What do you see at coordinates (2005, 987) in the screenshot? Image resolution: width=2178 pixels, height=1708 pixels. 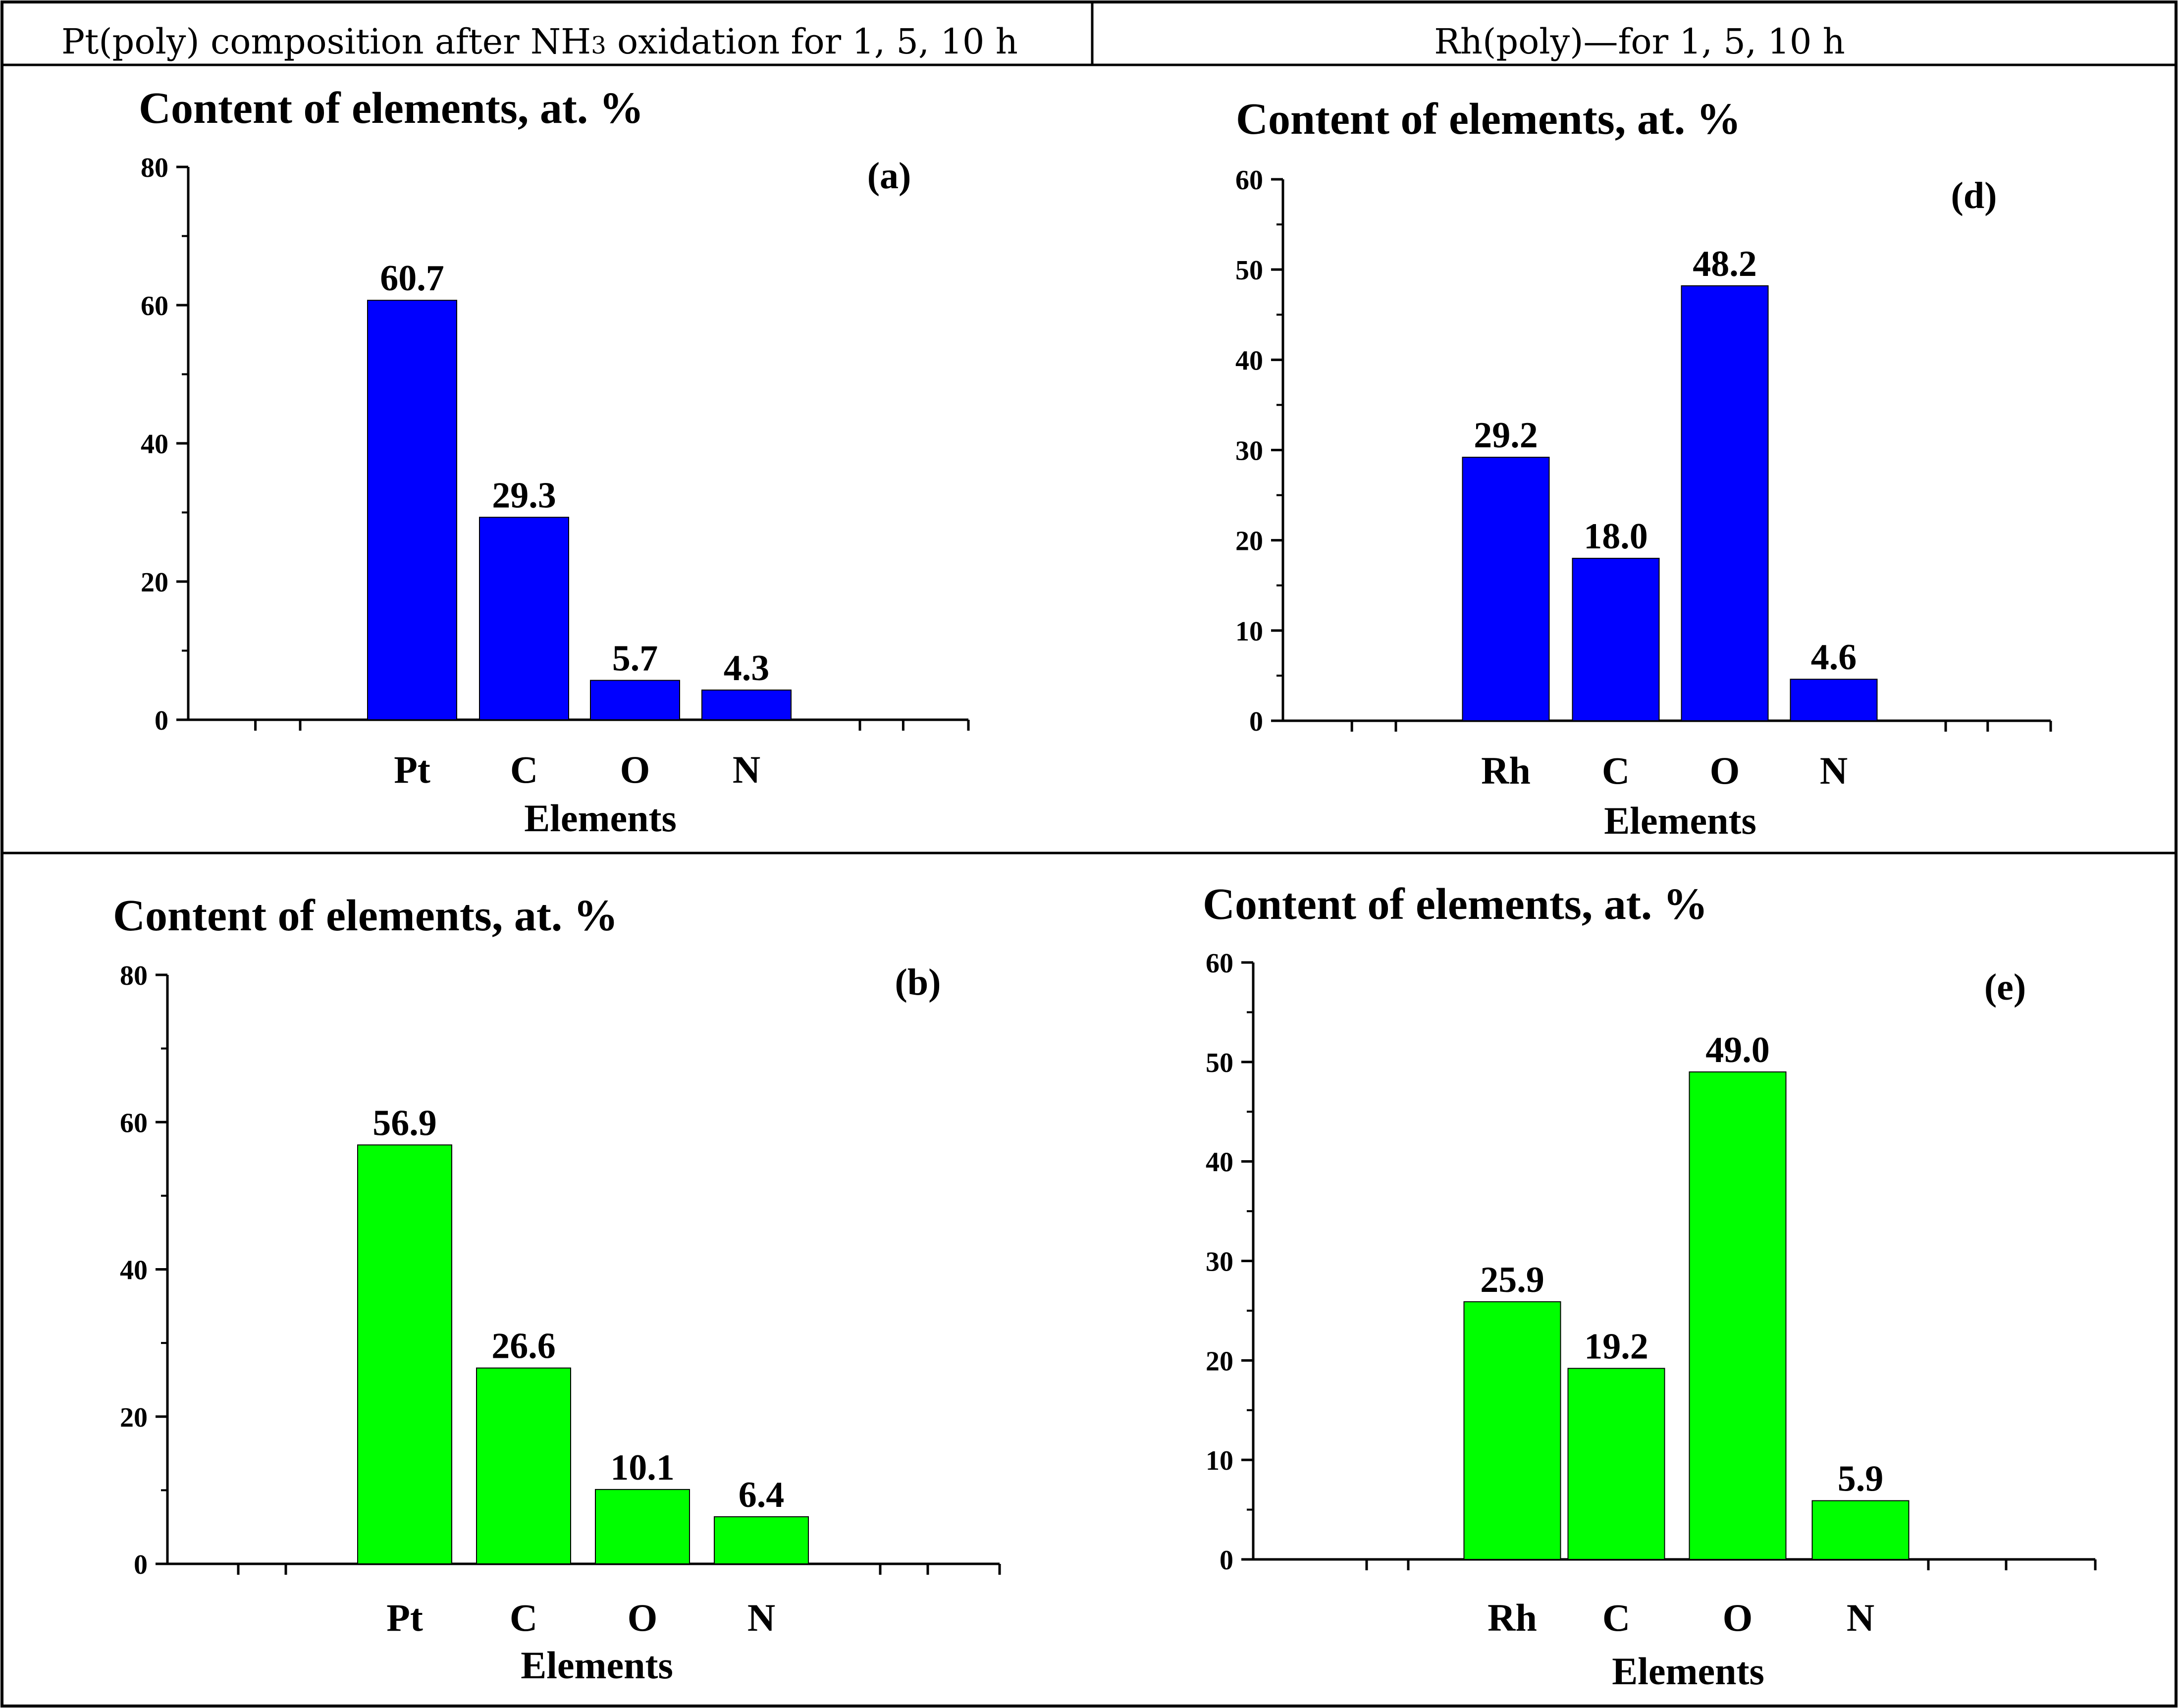 I see `panel-label: (e)` at bounding box center [2005, 987].